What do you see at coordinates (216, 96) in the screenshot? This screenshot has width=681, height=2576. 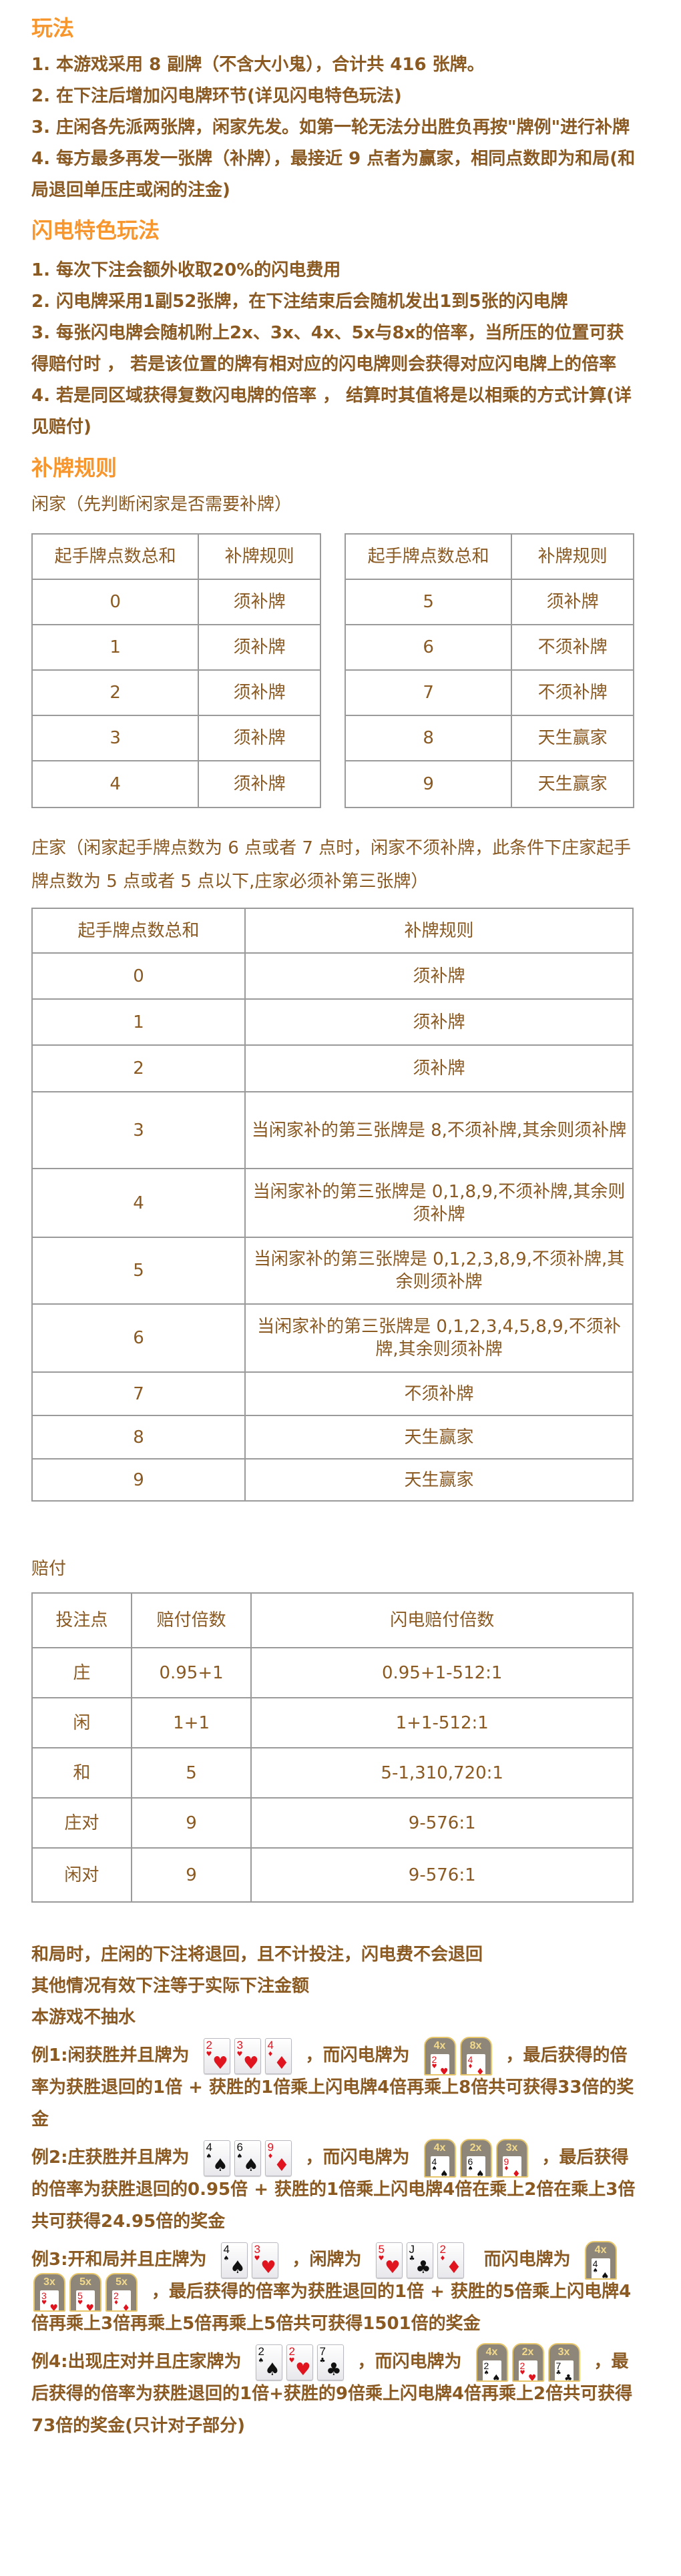 I see `rule-item: 2. 在下注后增加闪电牌环节(详见闪电特色玩法)` at bounding box center [216, 96].